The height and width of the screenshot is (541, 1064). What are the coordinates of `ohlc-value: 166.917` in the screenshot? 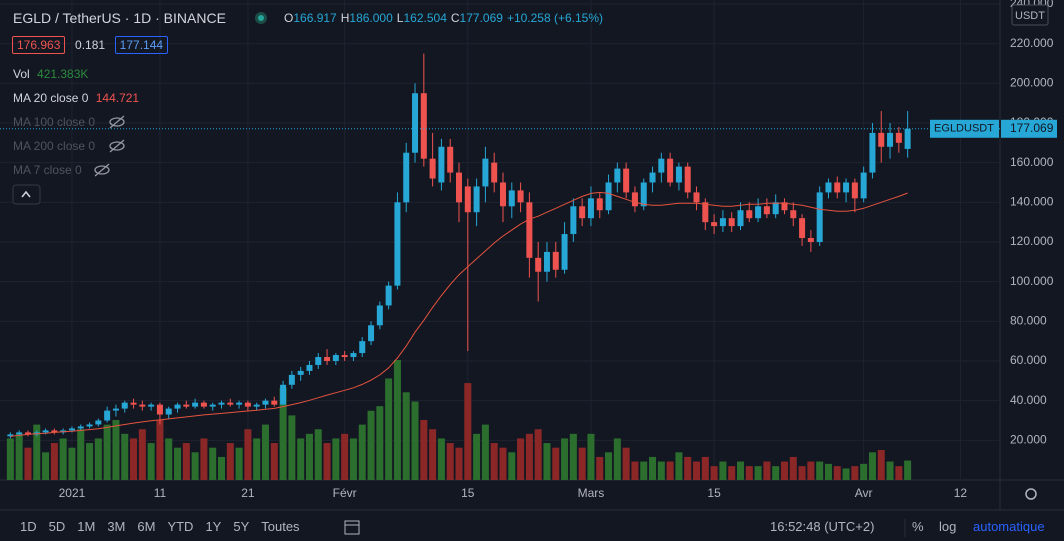 It's located at (315, 18).